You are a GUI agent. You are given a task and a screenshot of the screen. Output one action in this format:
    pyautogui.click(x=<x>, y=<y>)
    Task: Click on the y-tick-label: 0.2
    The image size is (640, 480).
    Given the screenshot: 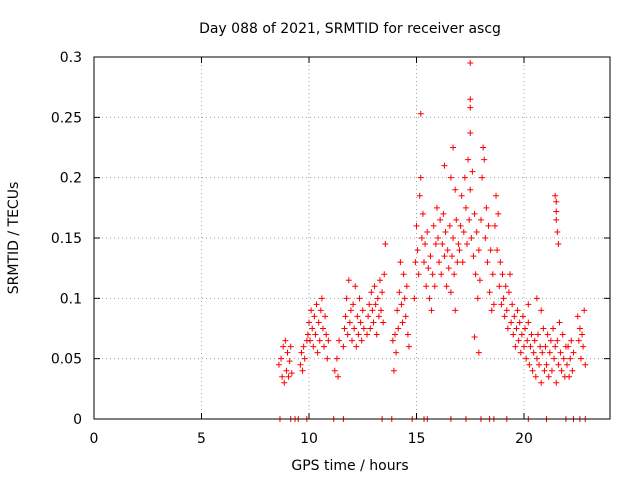 What is the action you would take?
    pyautogui.click(x=71, y=179)
    